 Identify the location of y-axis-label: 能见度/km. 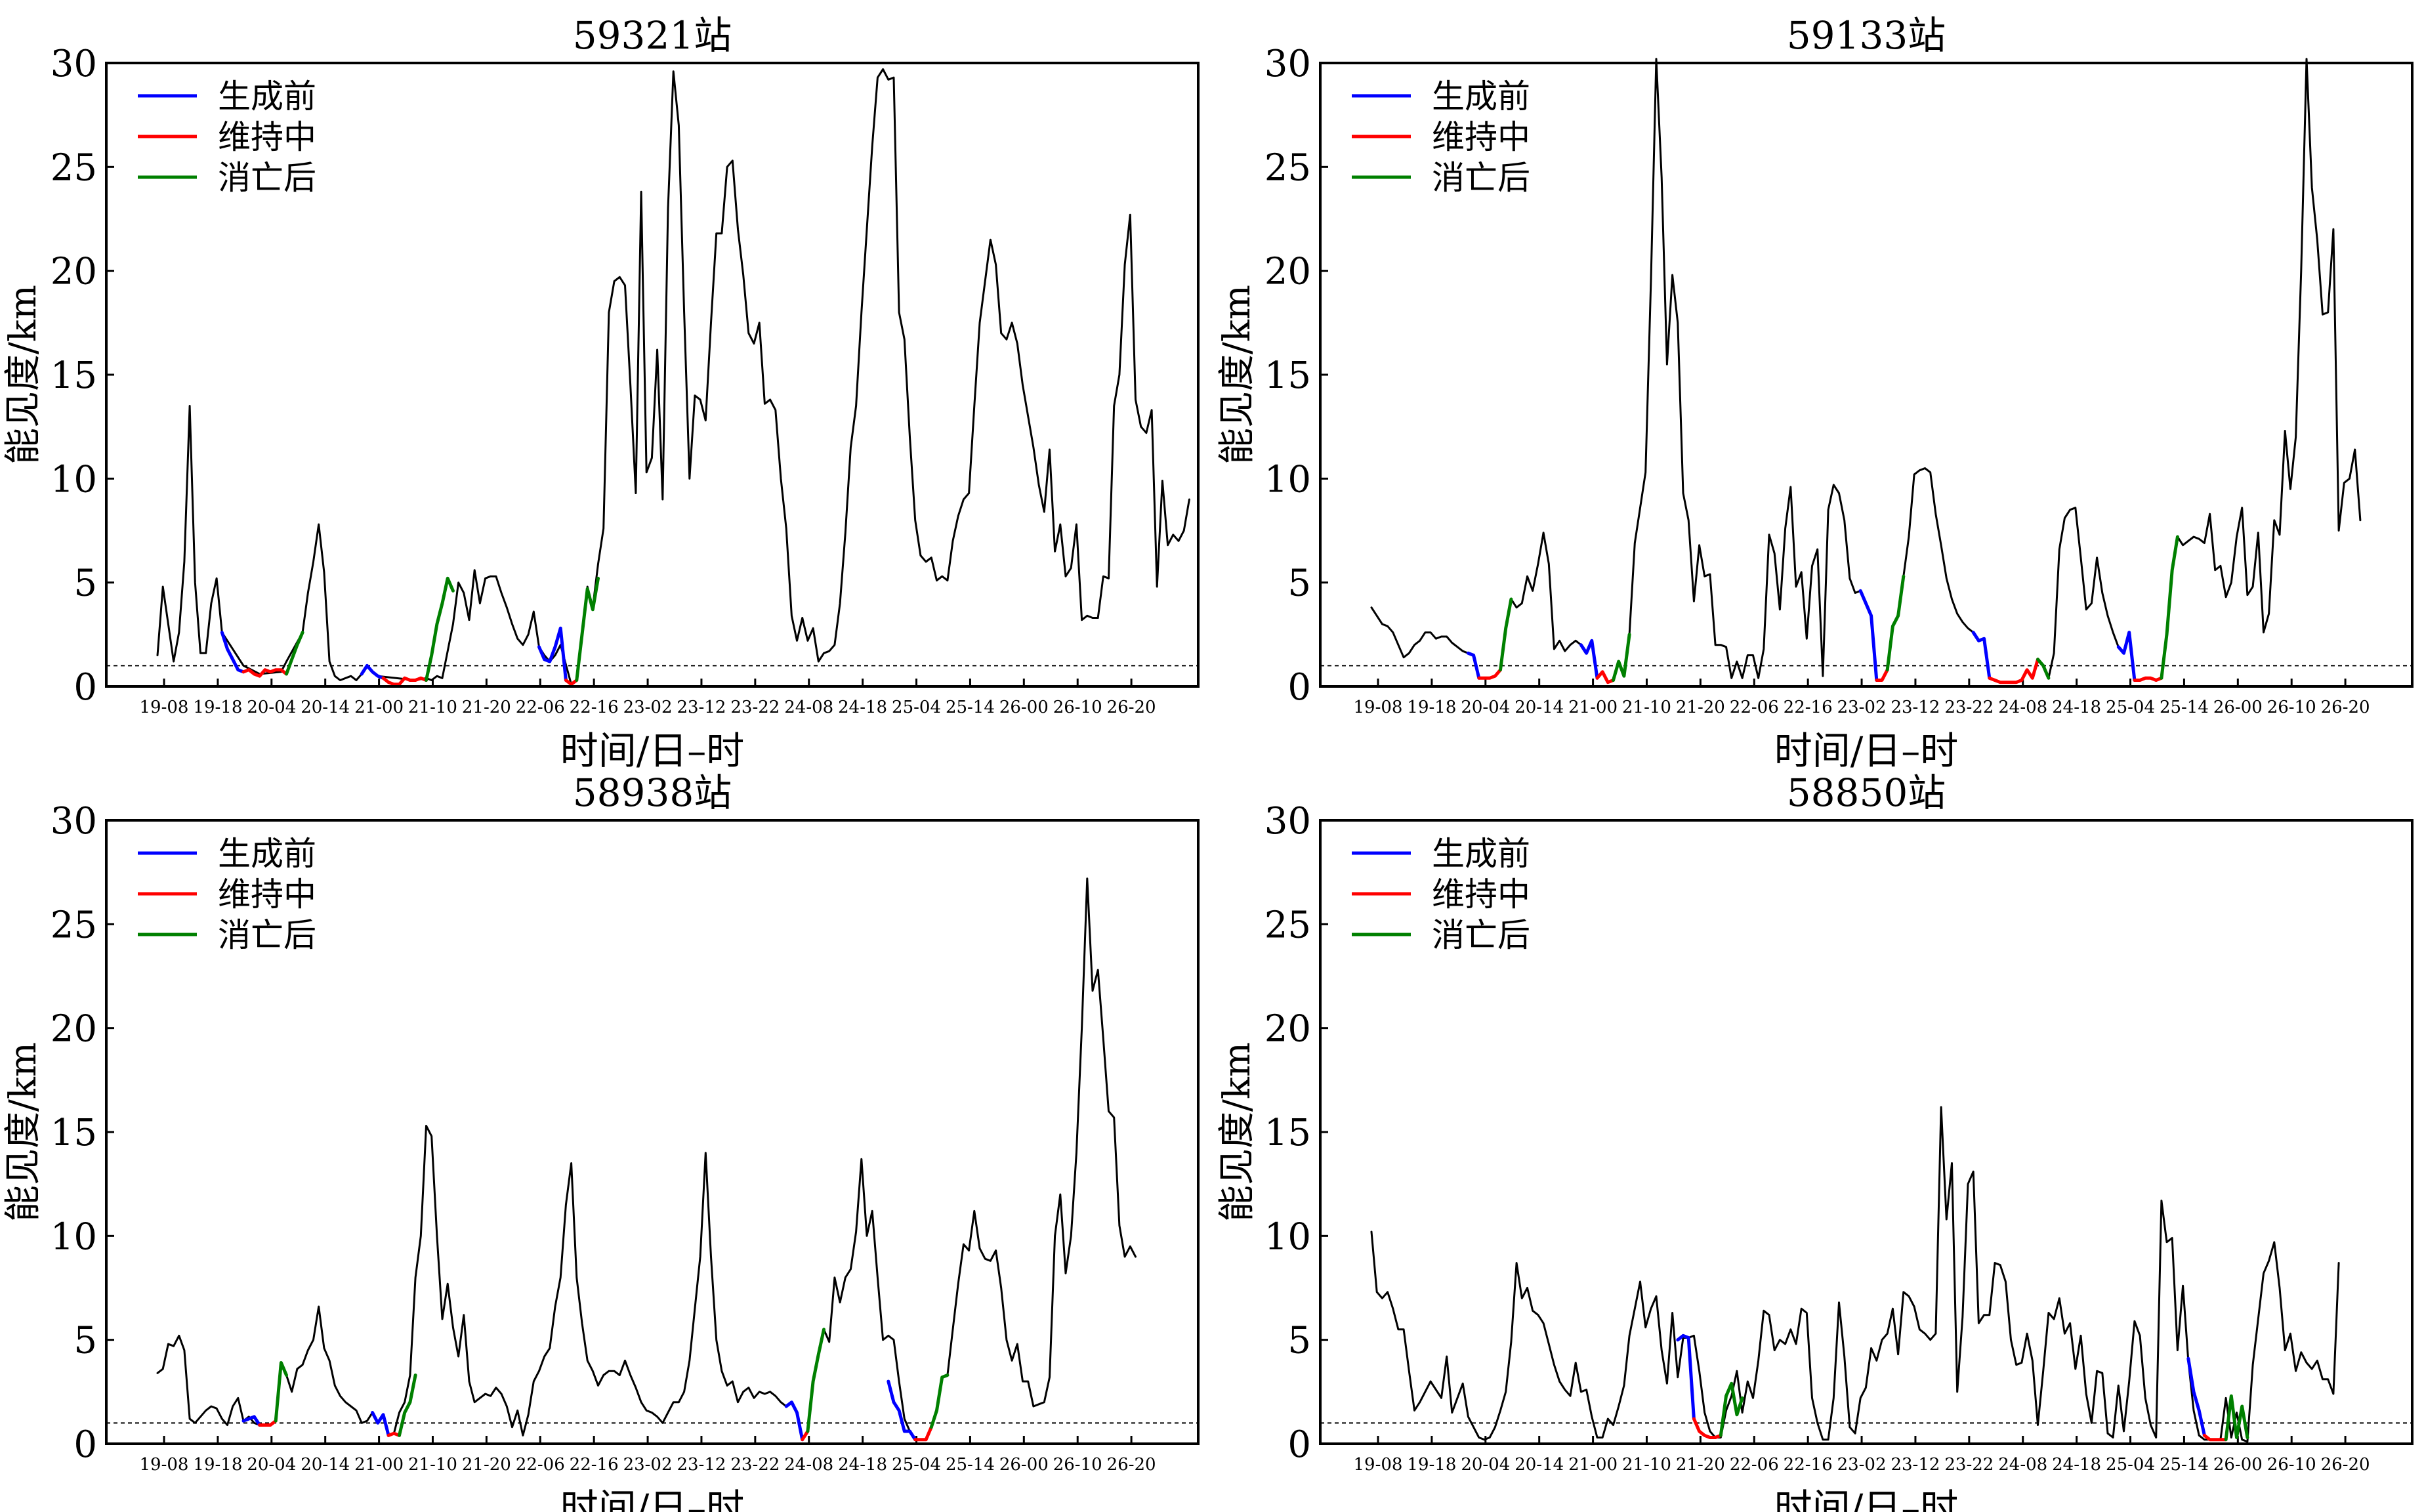
(1237, 1132).